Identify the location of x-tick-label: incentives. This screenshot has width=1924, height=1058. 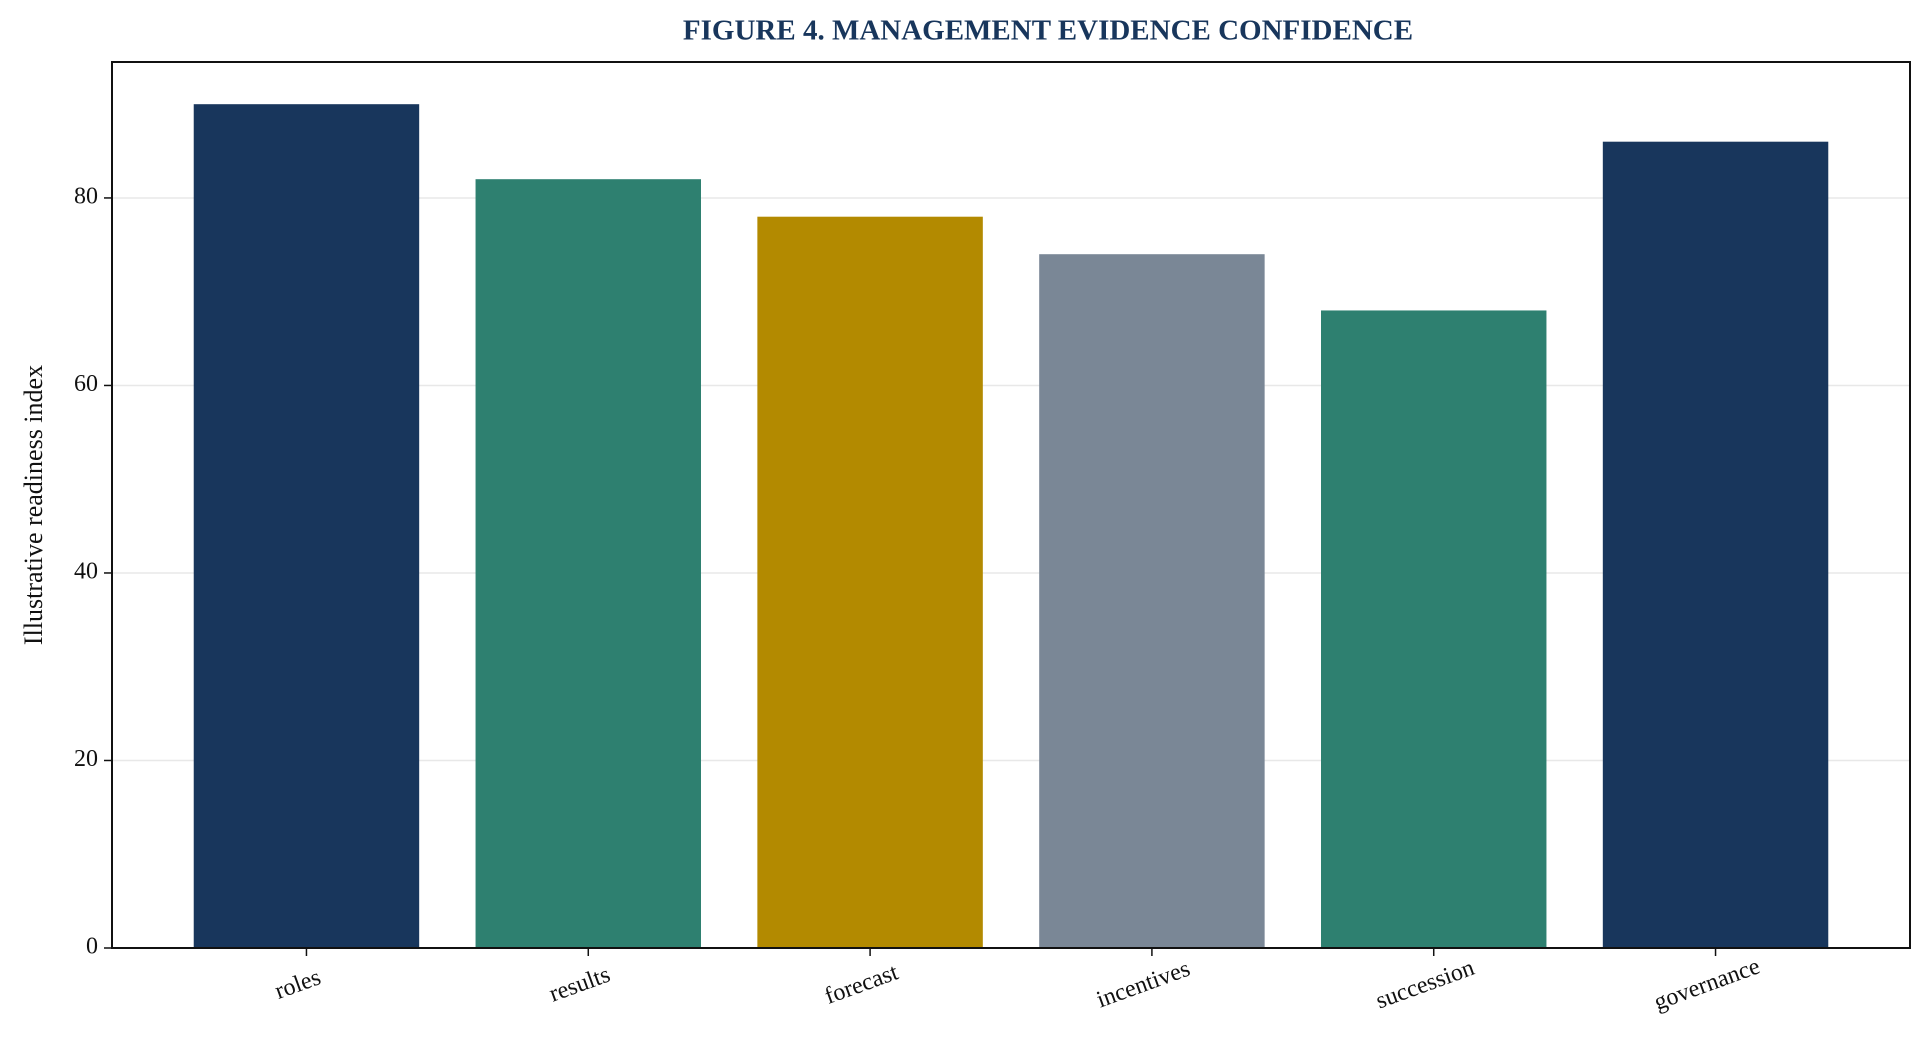
(1143, 985).